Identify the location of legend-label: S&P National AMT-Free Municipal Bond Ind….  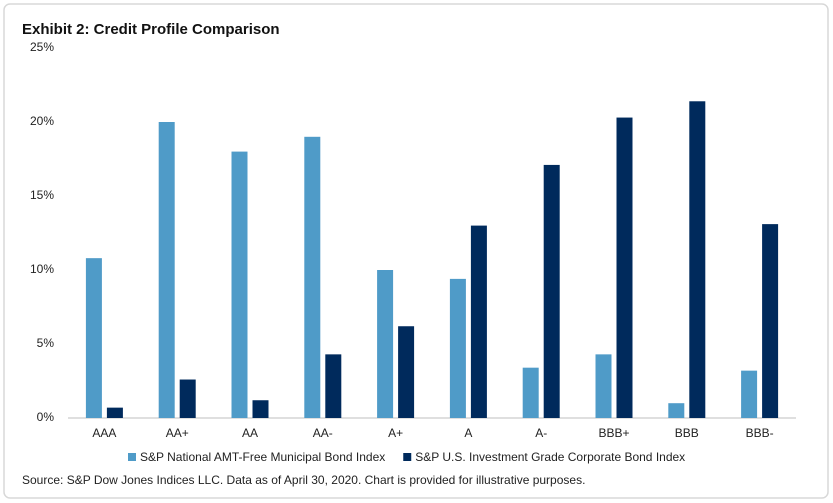
(262, 457).